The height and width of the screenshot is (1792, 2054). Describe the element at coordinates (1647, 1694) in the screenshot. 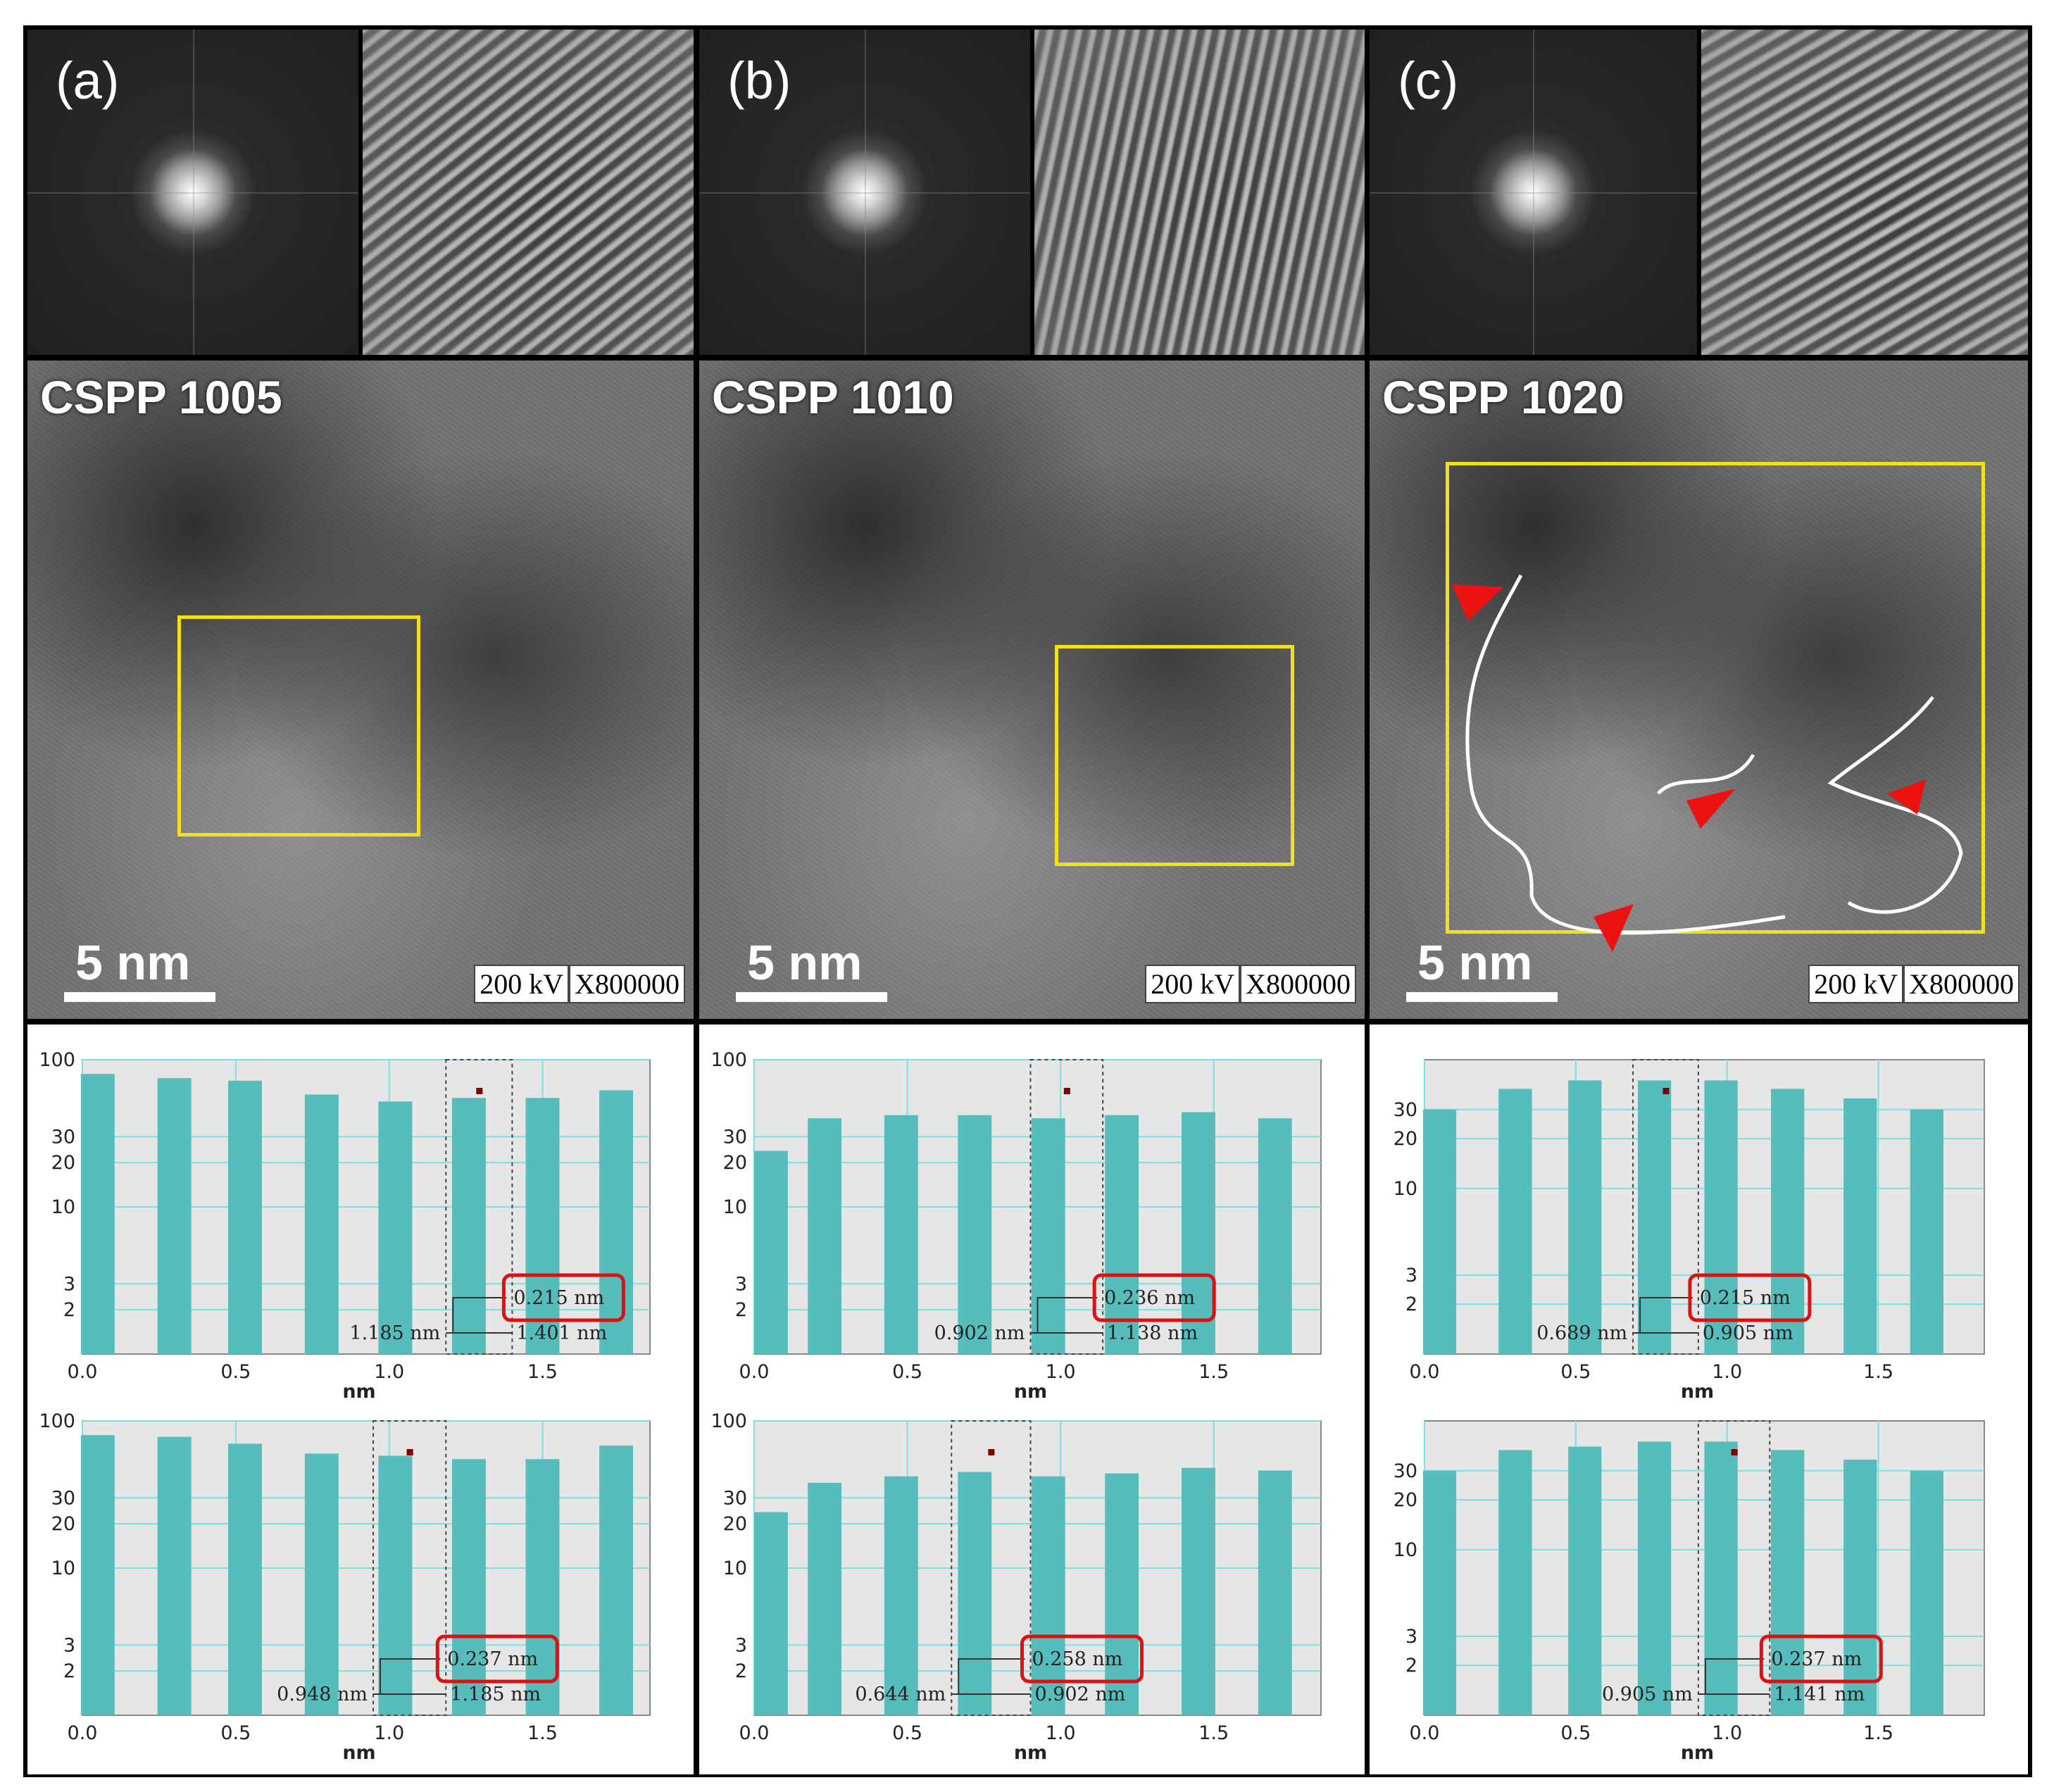

I see `cursor-left-label: 0.905 nm` at that location.